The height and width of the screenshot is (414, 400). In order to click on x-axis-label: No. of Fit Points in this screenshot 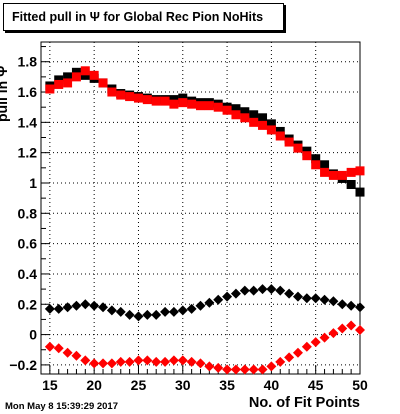, I will do `click(304, 403)`.